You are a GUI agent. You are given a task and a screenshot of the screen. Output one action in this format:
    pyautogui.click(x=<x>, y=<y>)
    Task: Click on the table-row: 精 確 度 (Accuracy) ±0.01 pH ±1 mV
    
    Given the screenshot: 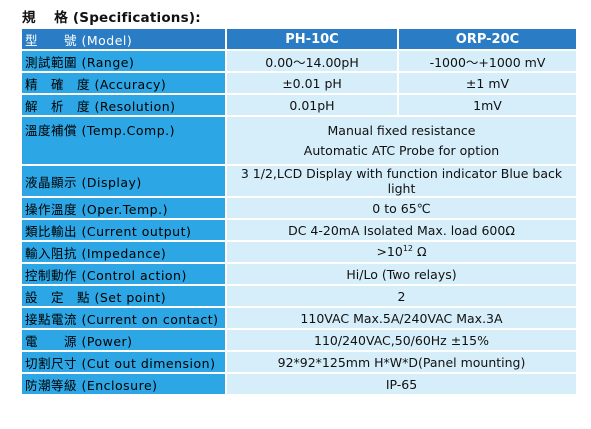 What is the action you would take?
    pyautogui.click(x=299, y=83)
    